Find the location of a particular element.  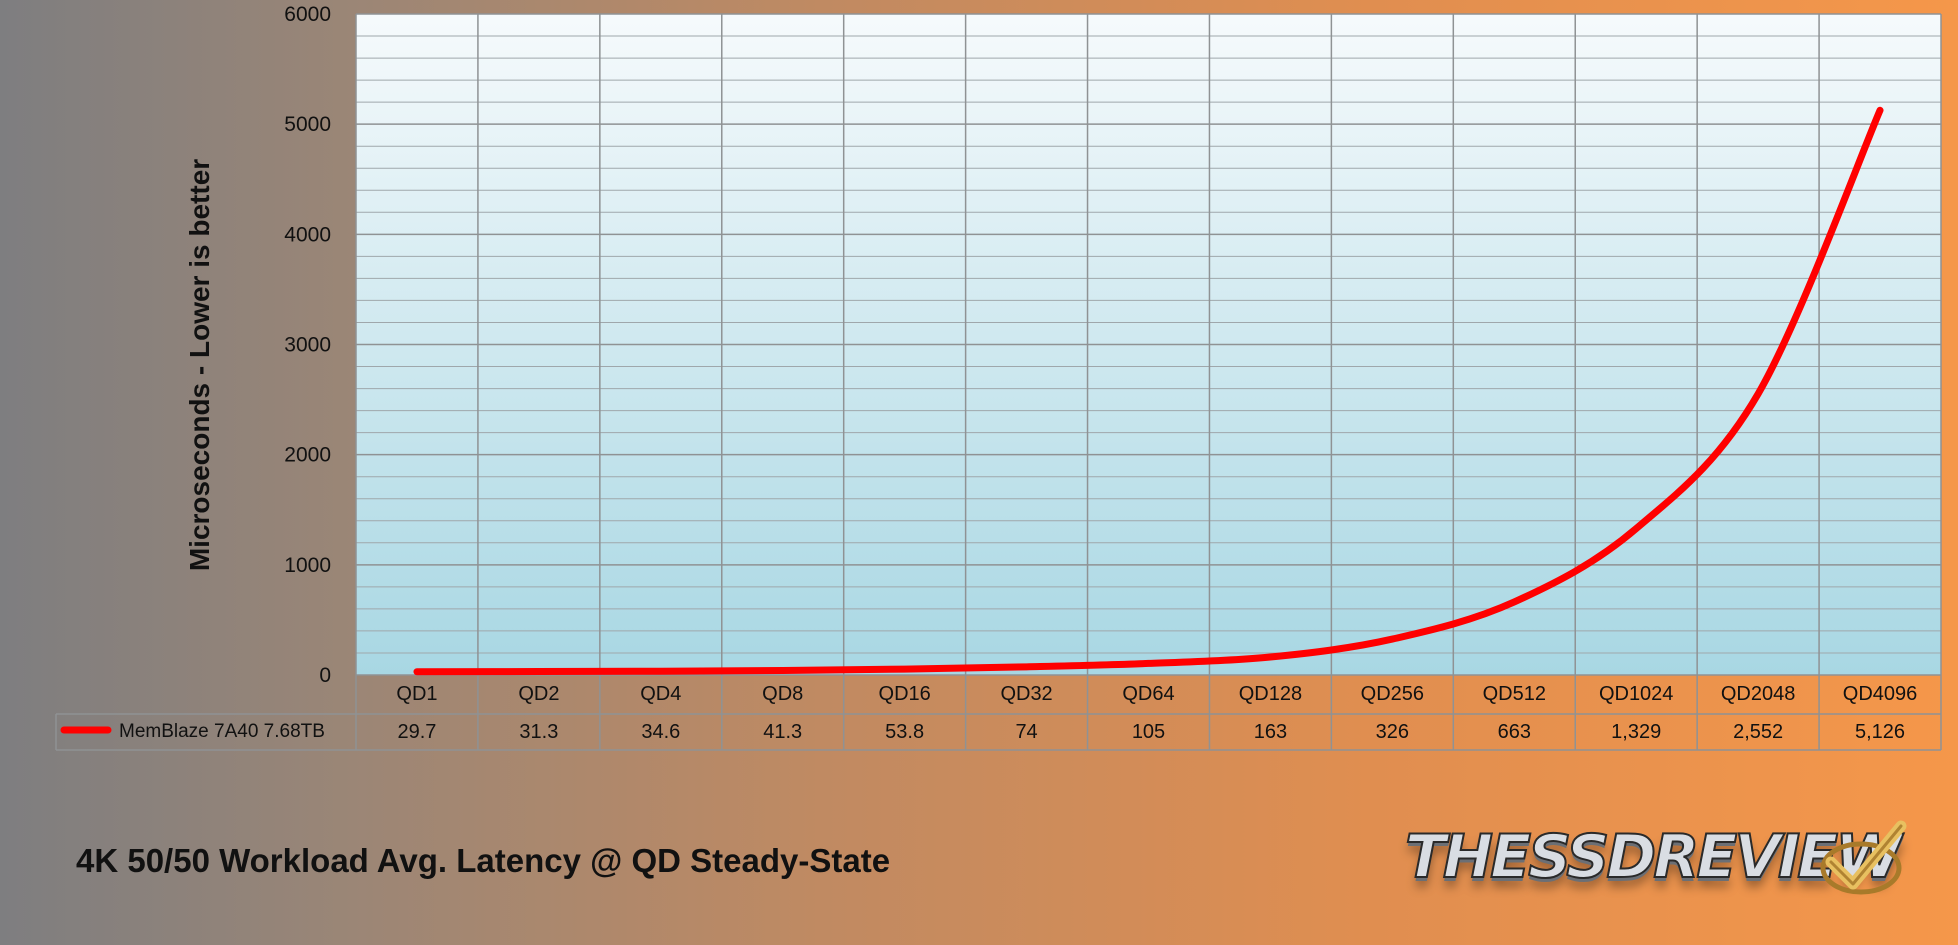

ssd-review-logo: THESSDREVIEW is located at coordinates (1655, 861).